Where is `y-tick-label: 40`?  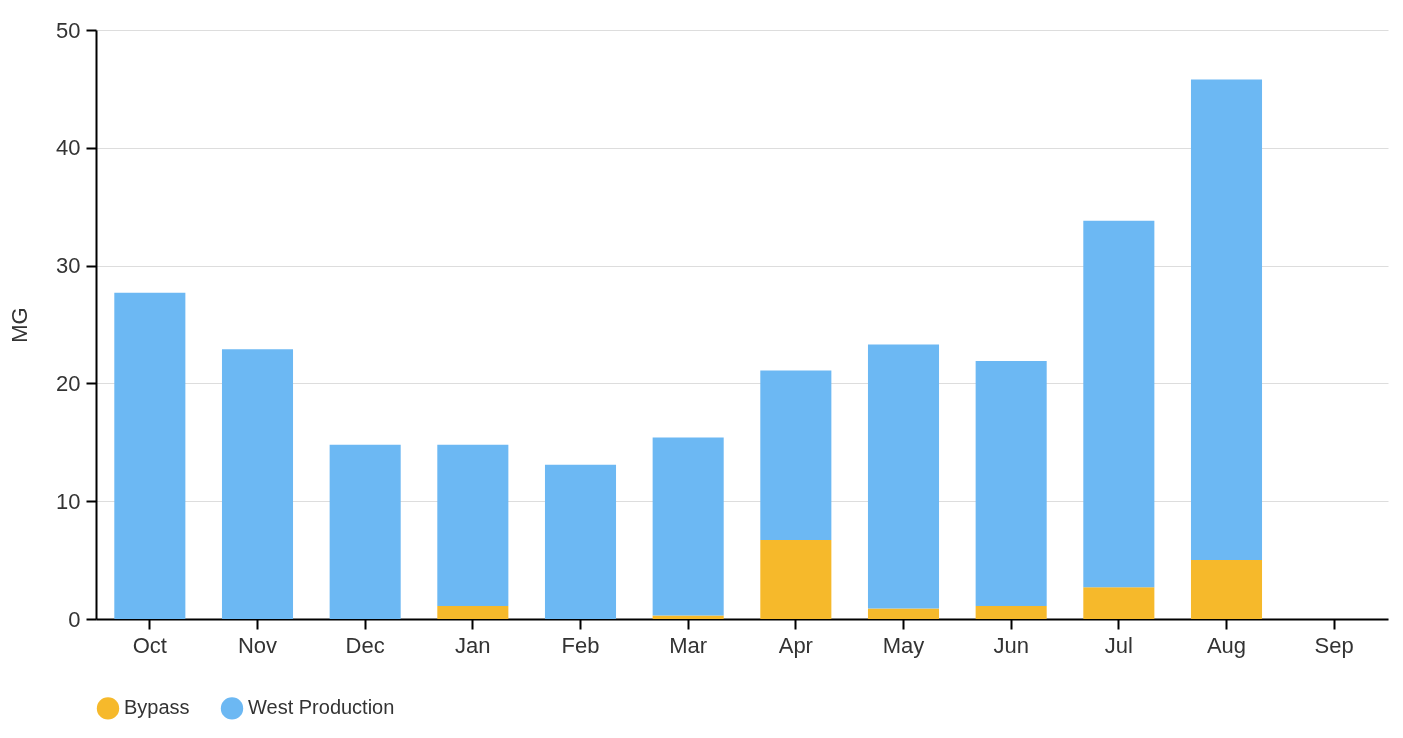 y-tick-label: 40 is located at coordinates (68, 148).